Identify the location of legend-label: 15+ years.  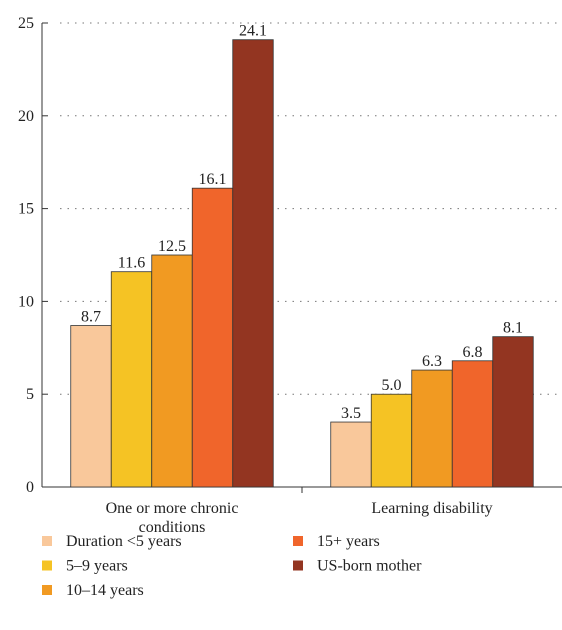
(348, 541).